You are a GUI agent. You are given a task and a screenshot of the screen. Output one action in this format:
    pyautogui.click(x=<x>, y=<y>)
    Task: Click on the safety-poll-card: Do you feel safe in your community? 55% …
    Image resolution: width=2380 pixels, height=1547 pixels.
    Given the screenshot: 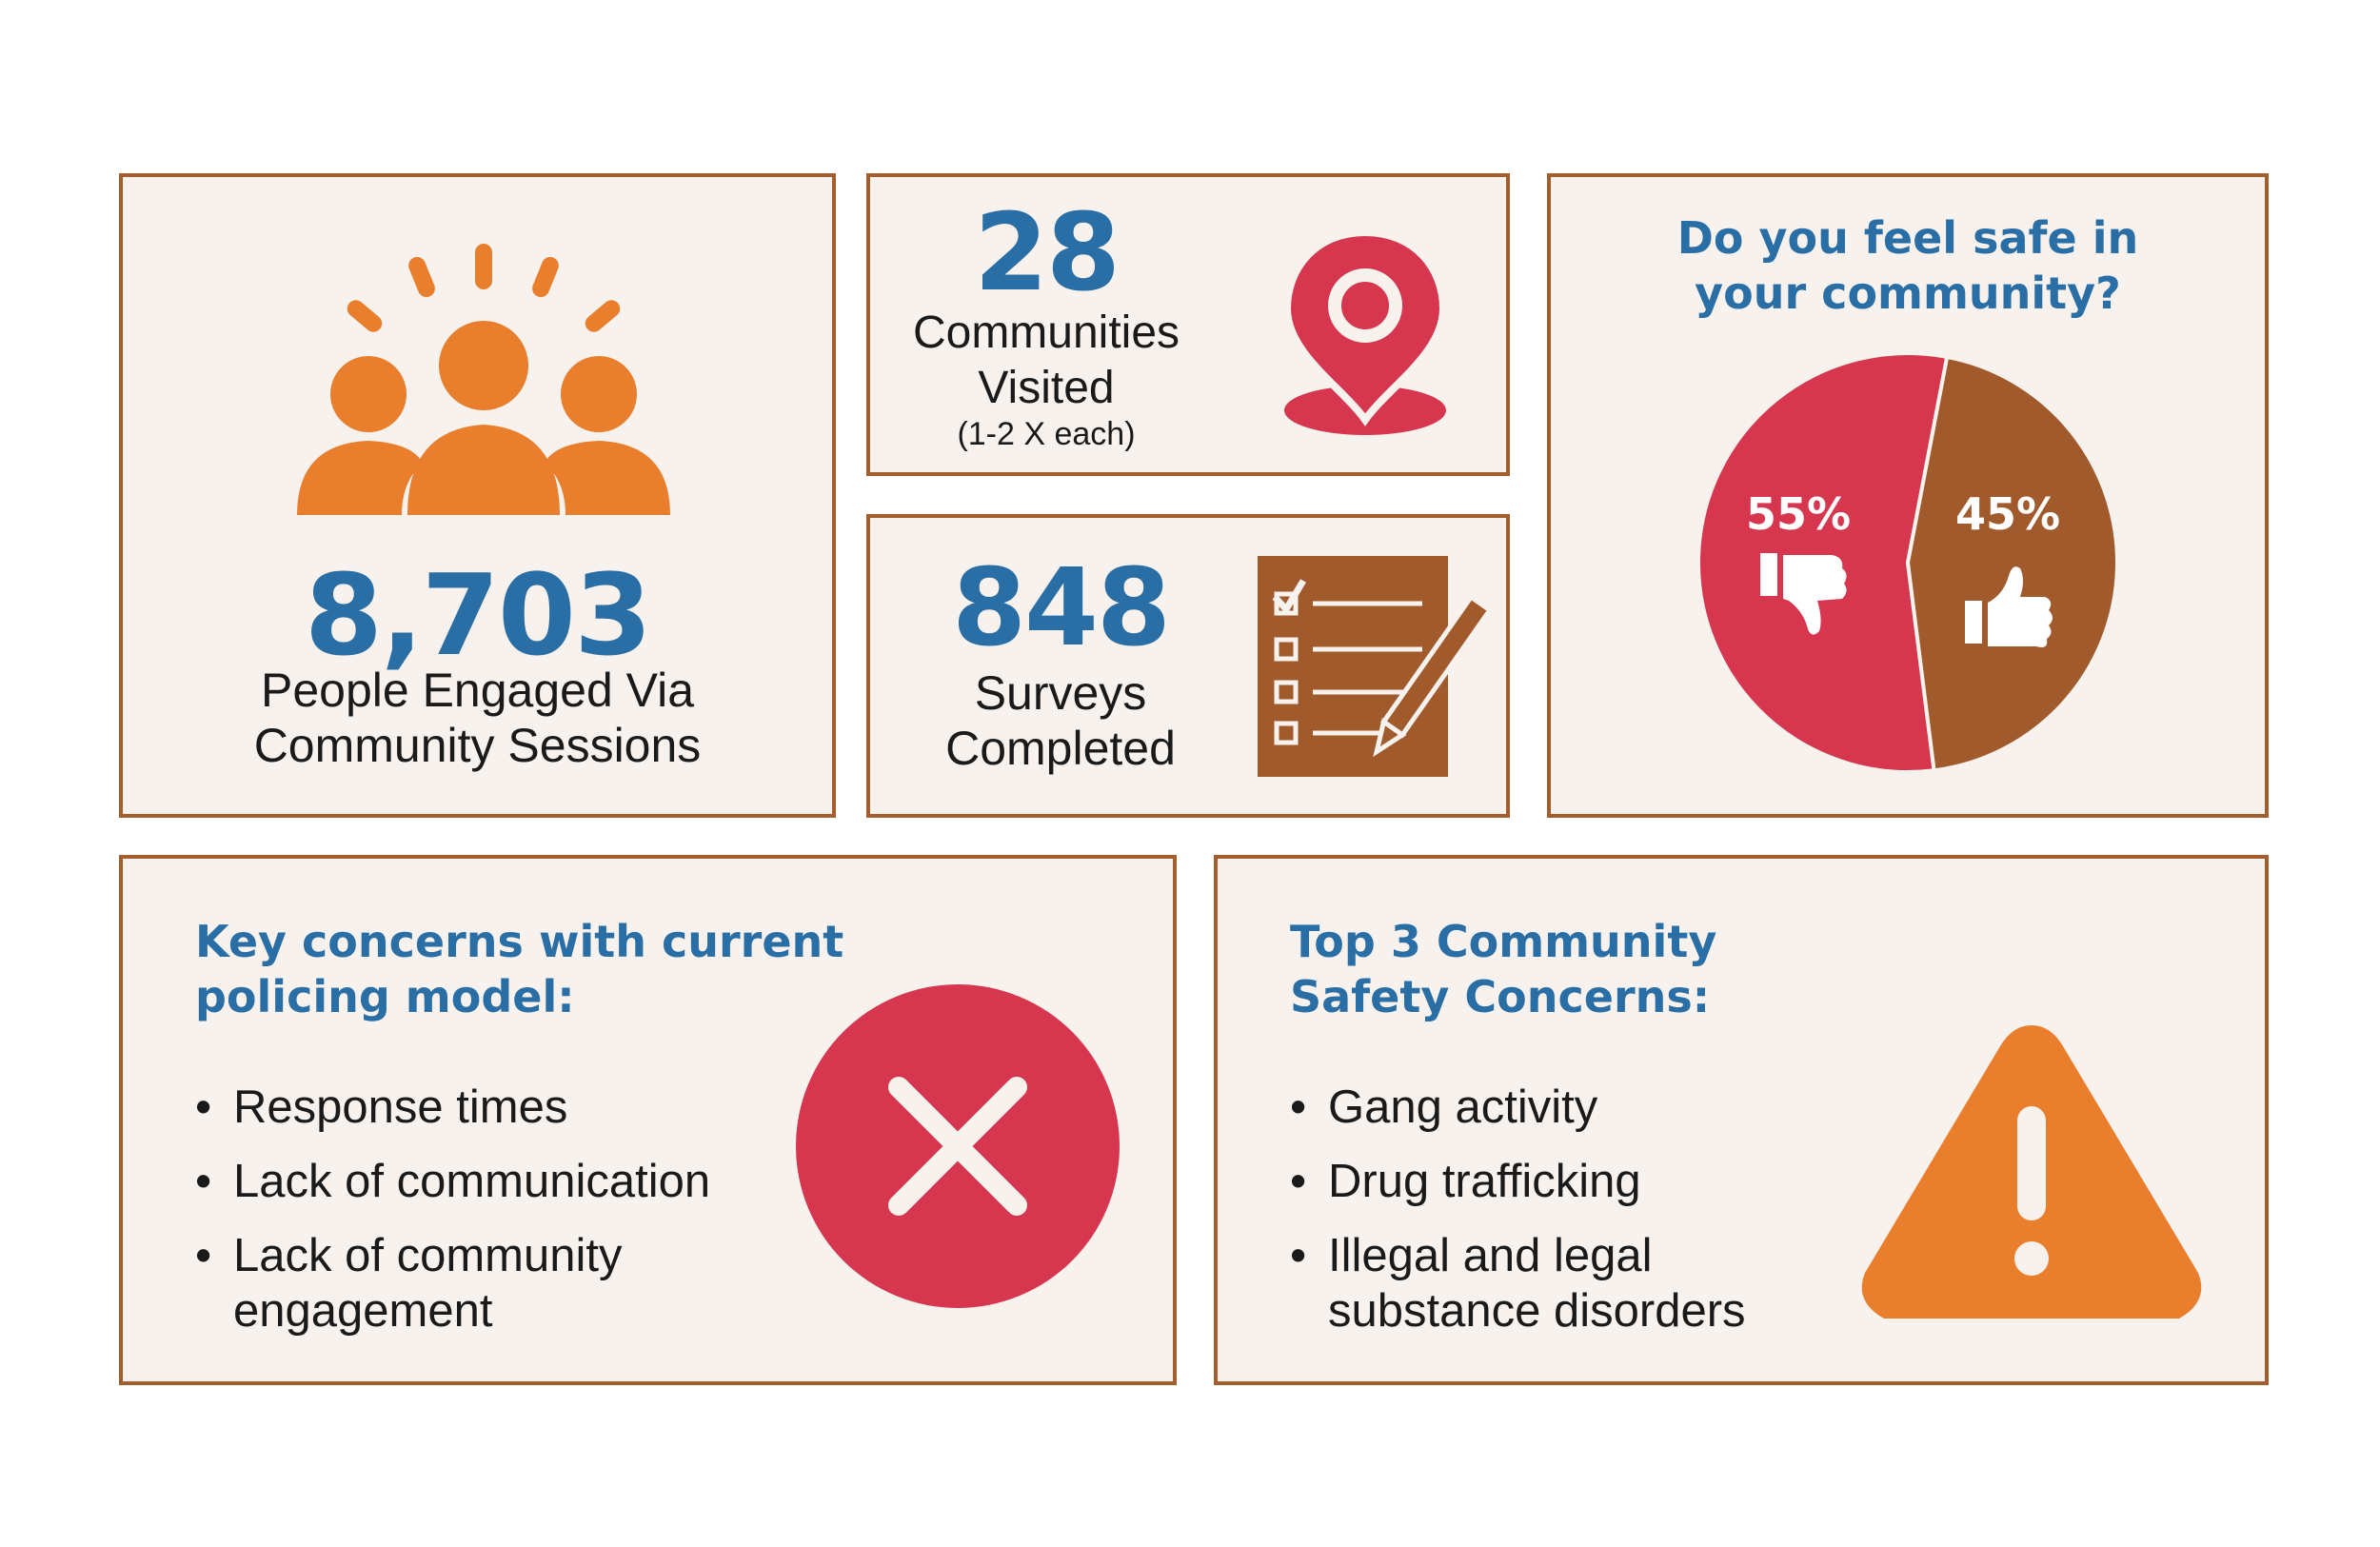 What is the action you would take?
    pyautogui.click(x=1908, y=496)
    